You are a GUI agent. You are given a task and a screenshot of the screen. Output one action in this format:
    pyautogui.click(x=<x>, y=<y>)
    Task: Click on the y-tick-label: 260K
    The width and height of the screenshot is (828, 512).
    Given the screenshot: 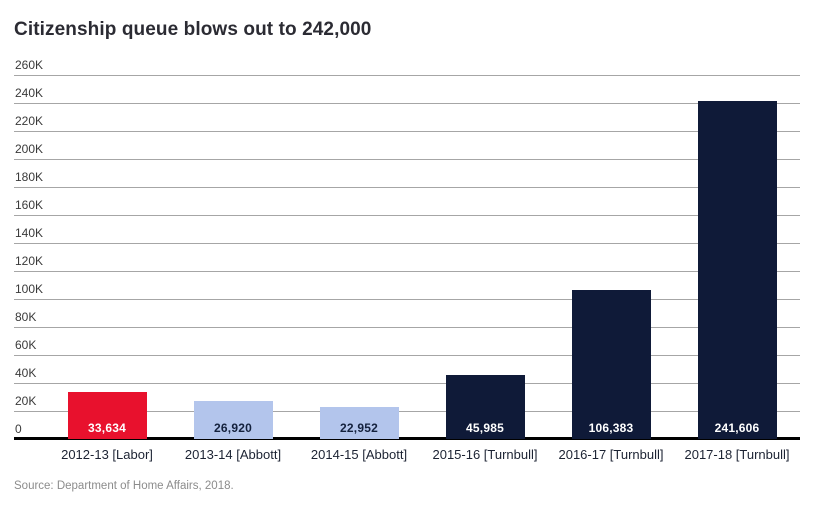 What is the action you would take?
    pyautogui.click(x=29, y=65)
    